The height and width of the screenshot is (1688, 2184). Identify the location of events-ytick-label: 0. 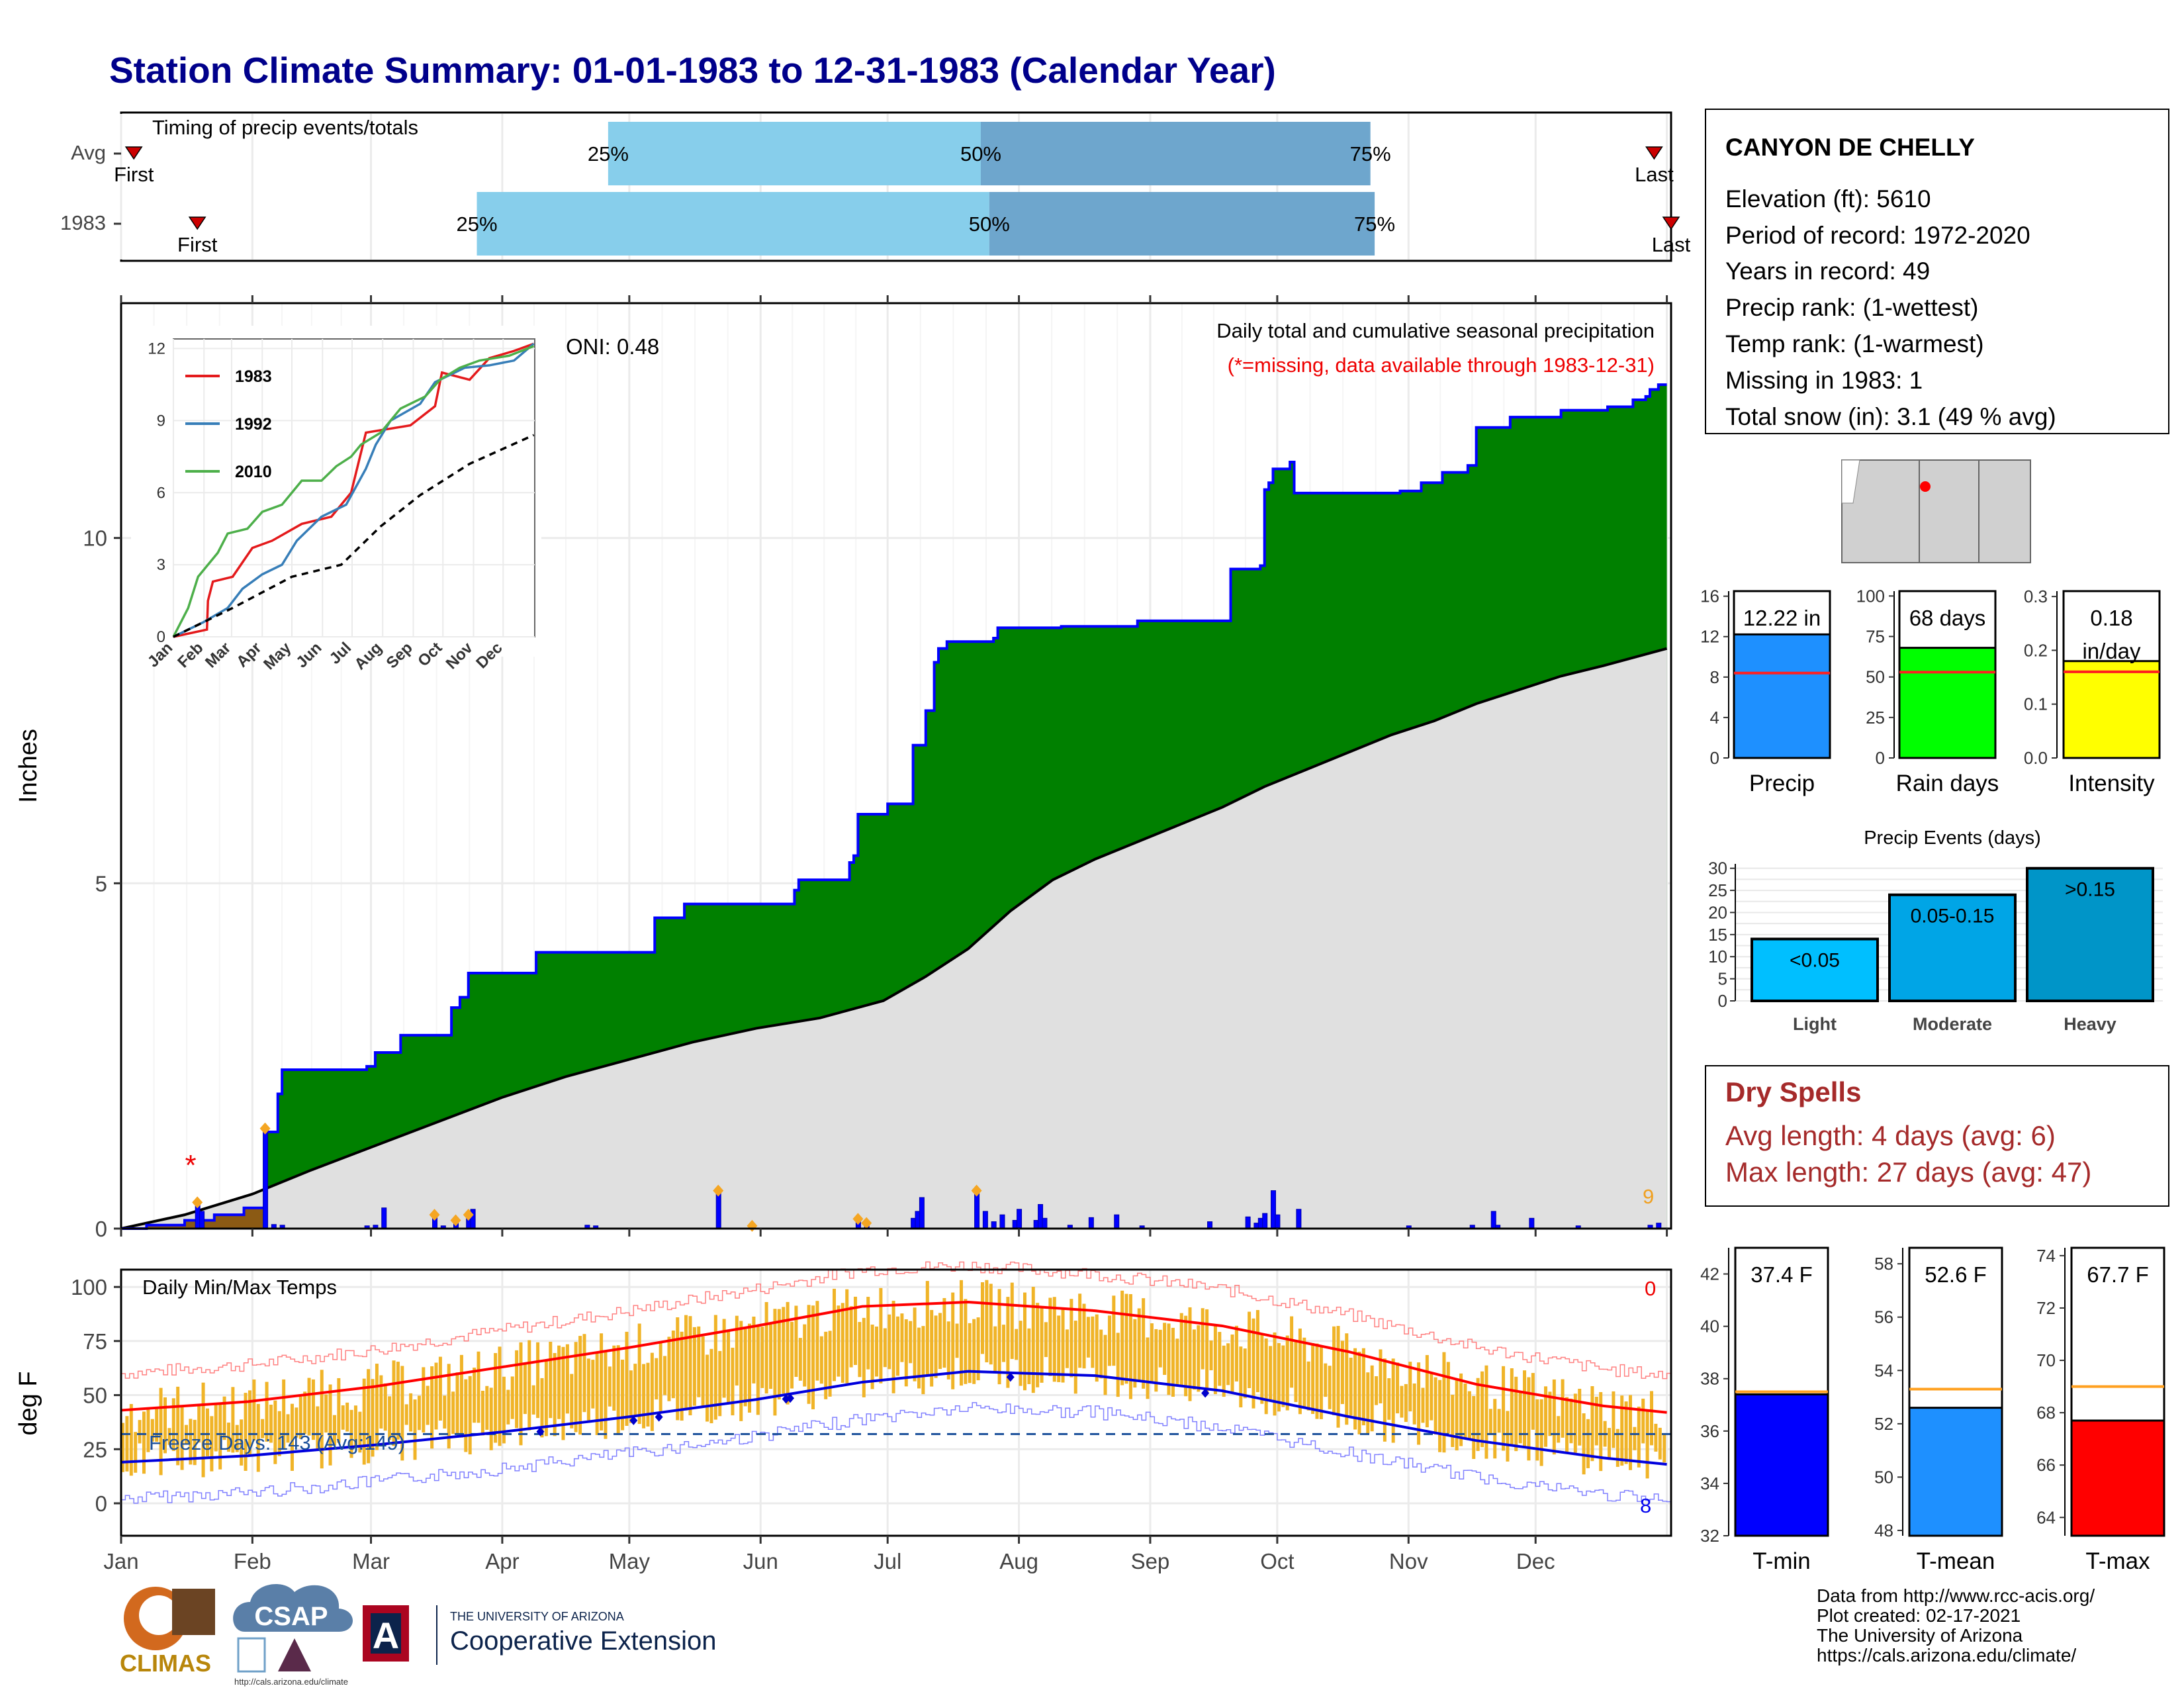
(1723, 1001).